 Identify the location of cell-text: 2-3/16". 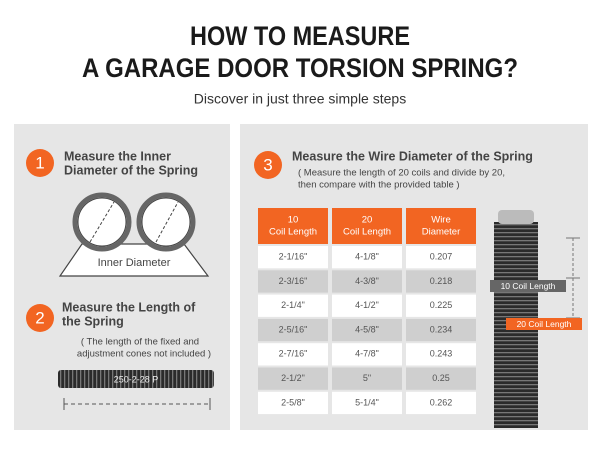
(293, 281).